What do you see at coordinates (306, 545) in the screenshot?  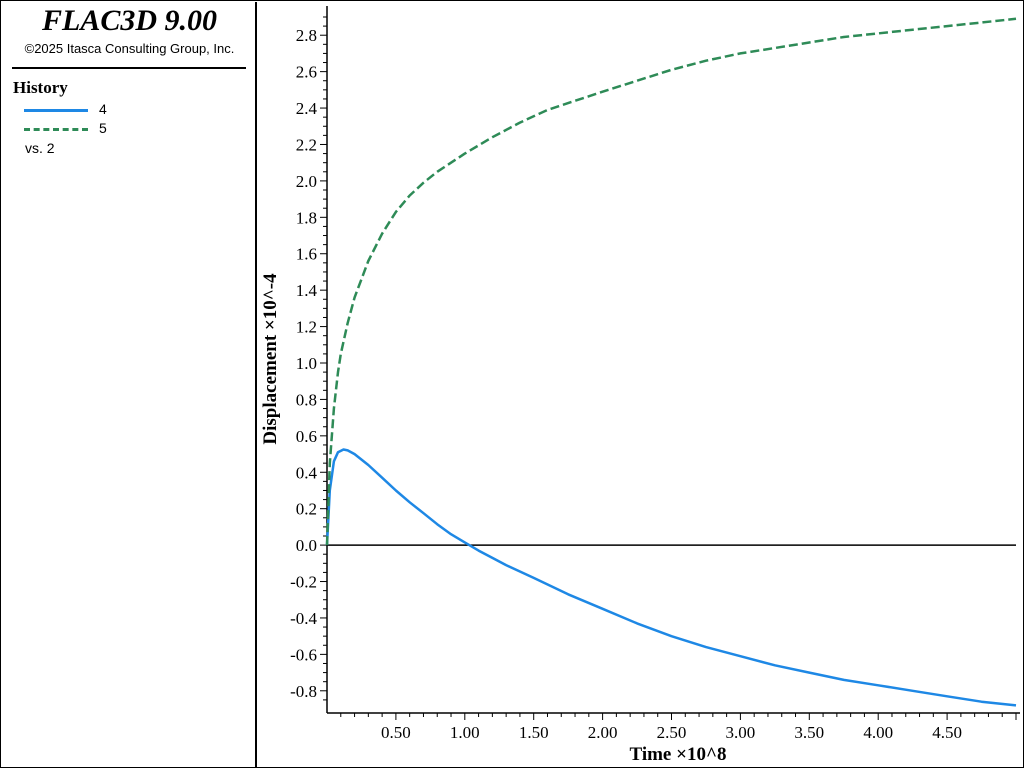 I see `y-tick-label: 0.0` at bounding box center [306, 545].